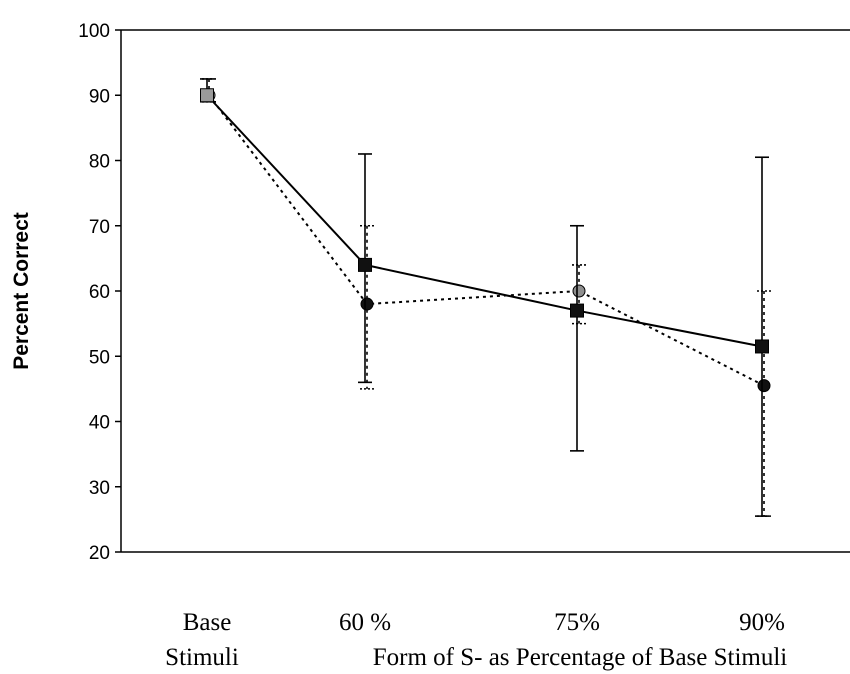 The image size is (850, 674). I want to click on y-tick-label: 20, so click(99, 553).